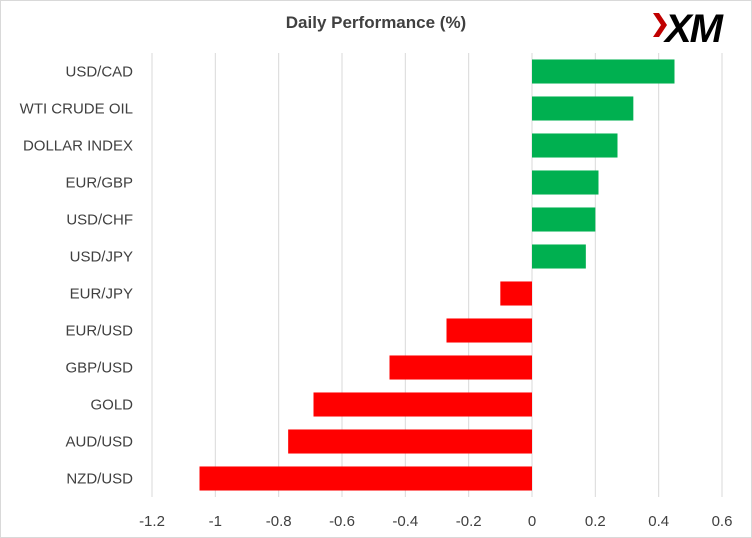  What do you see at coordinates (215, 521) in the screenshot?
I see `x-tick-label: -1` at bounding box center [215, 521].